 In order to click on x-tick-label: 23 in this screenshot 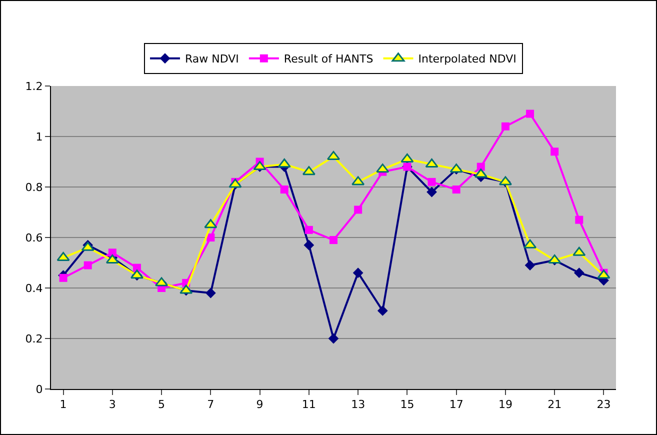, I will do `click(603, 405)`.